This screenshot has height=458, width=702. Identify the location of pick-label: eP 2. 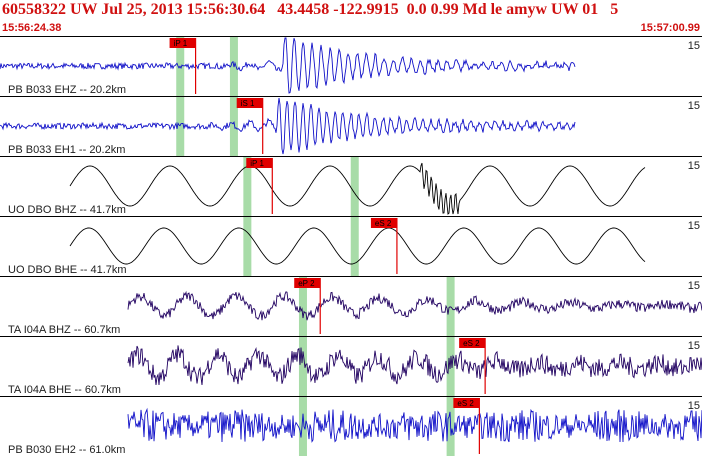
(306, 283).